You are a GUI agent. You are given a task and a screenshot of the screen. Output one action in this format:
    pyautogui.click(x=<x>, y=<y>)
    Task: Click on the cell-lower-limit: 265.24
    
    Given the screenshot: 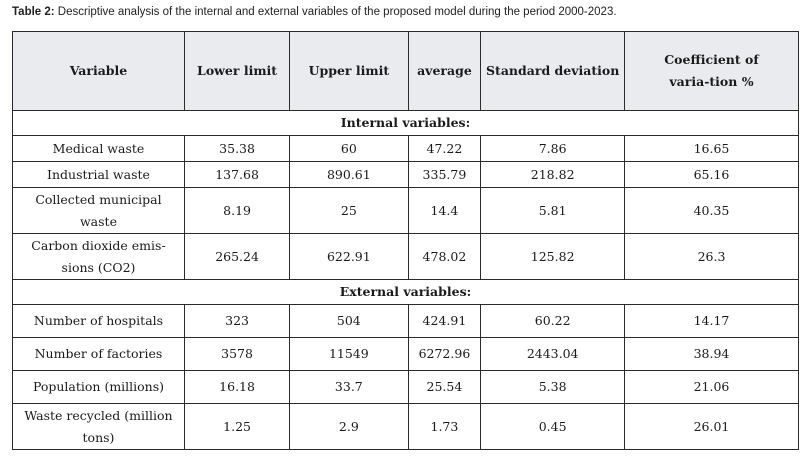 What is the action you would take?
    pyautogui.click(x=237, y=256)
    